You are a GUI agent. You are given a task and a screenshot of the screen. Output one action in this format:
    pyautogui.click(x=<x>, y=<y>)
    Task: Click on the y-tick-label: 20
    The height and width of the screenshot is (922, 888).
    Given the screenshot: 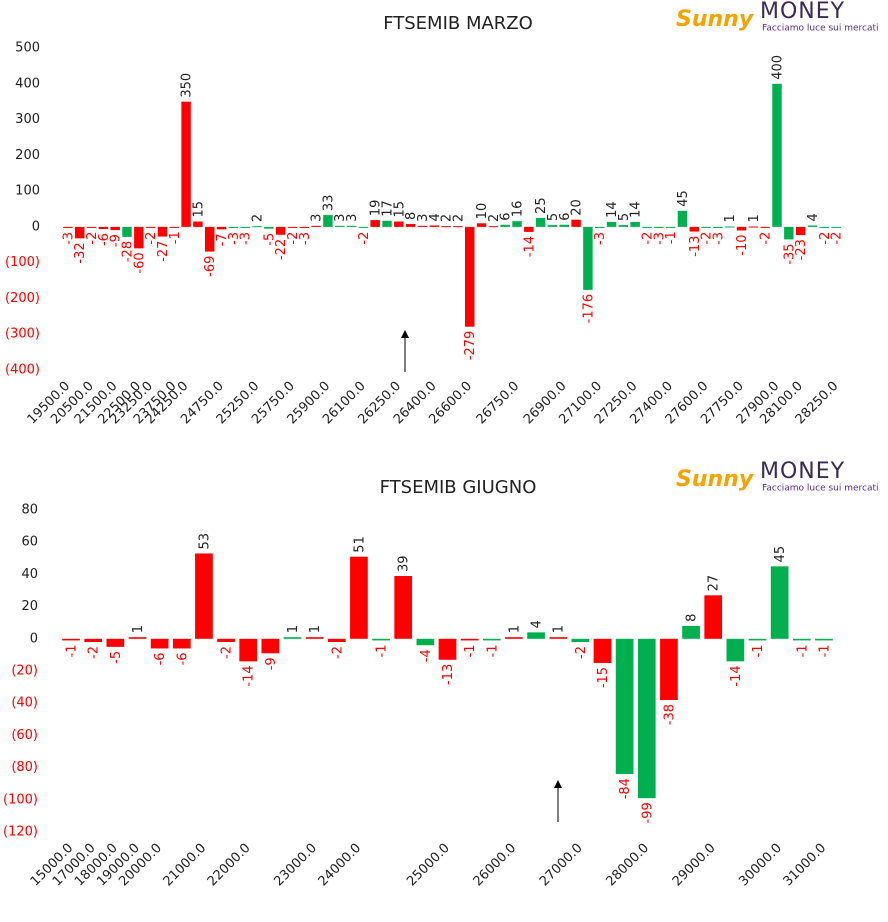 What is the action you would take?
    pyautogui.click(x=29, y=606)
    